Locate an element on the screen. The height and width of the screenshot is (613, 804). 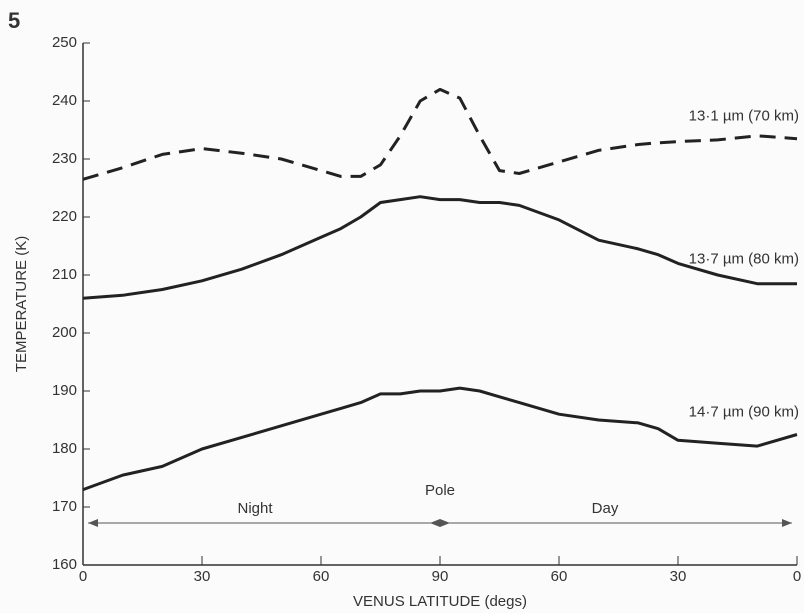
arrow-heads is located at coordinates (440, 523).